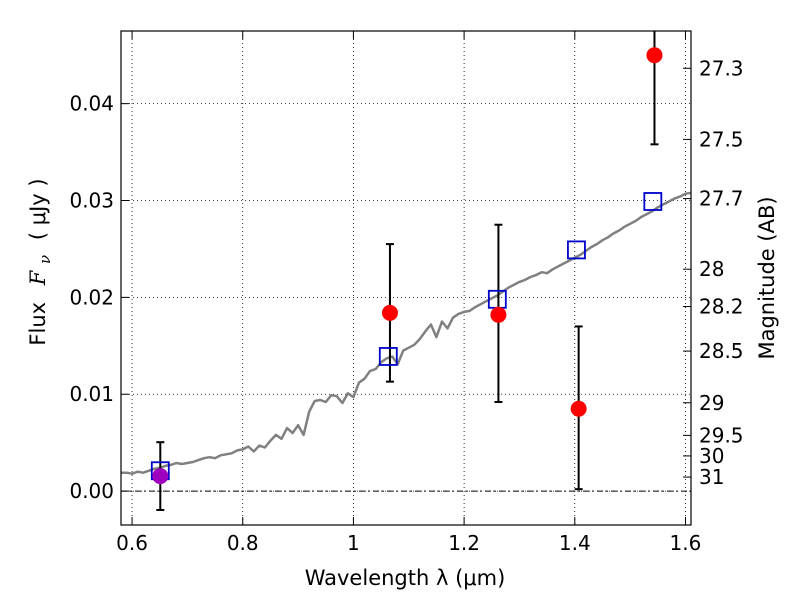 The height and width of the screenshot is (600, 800). I want to click on y2-tick-label: 31, so click(711, 477).